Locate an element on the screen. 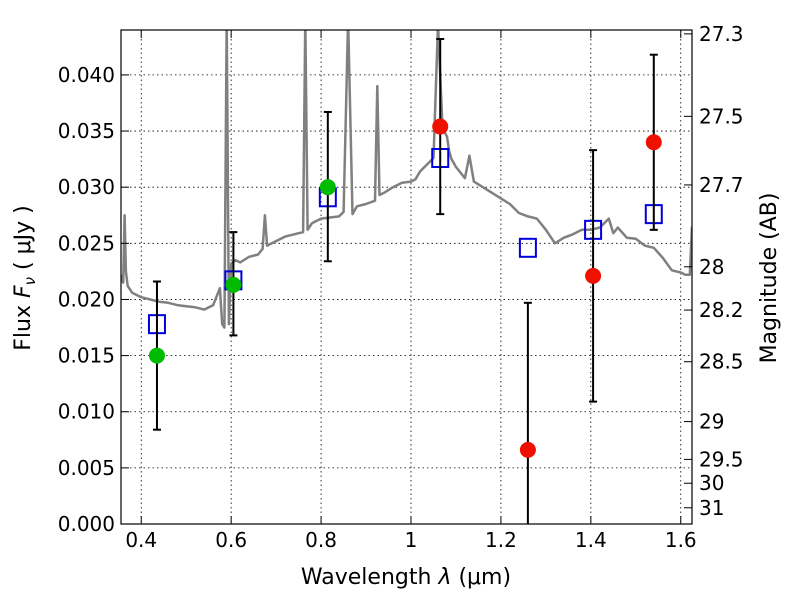  y2-tick-label: 29.5 is located at coordinates (721, 459).